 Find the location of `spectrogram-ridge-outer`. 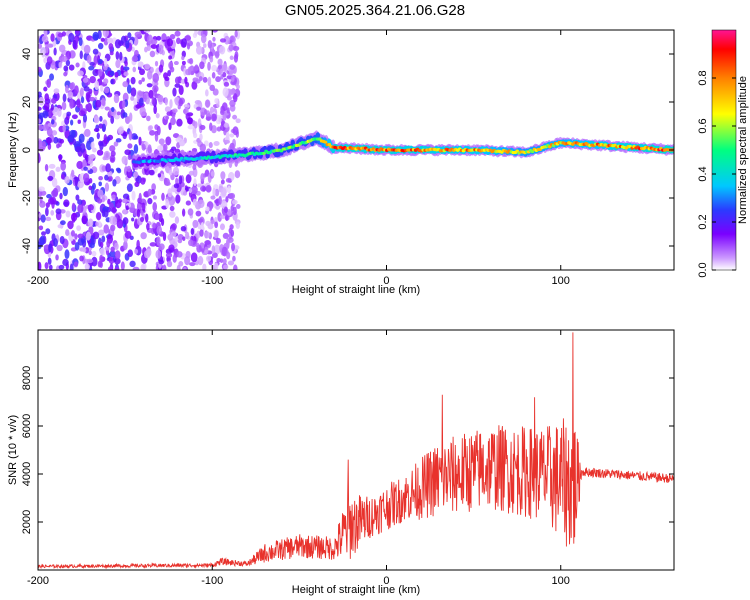

spectrogram-ridge-outer is located at coordinates (318, 135).